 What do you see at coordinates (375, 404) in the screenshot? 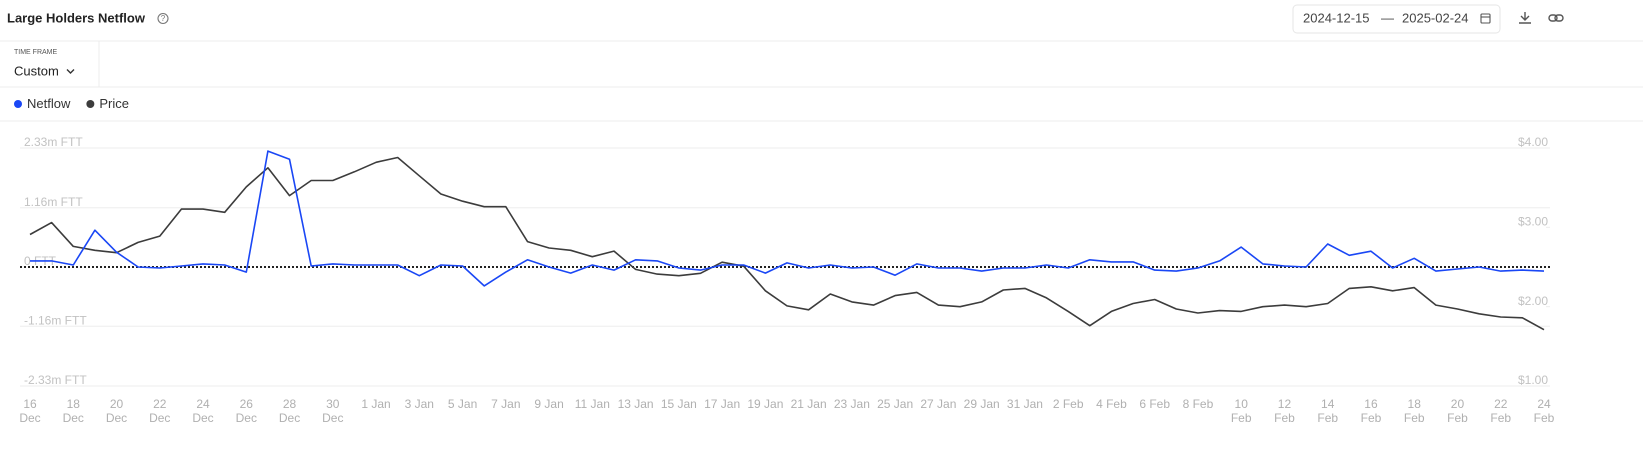
I see `x-tick-label: 1 Jan` at bounding box center [375, 404].